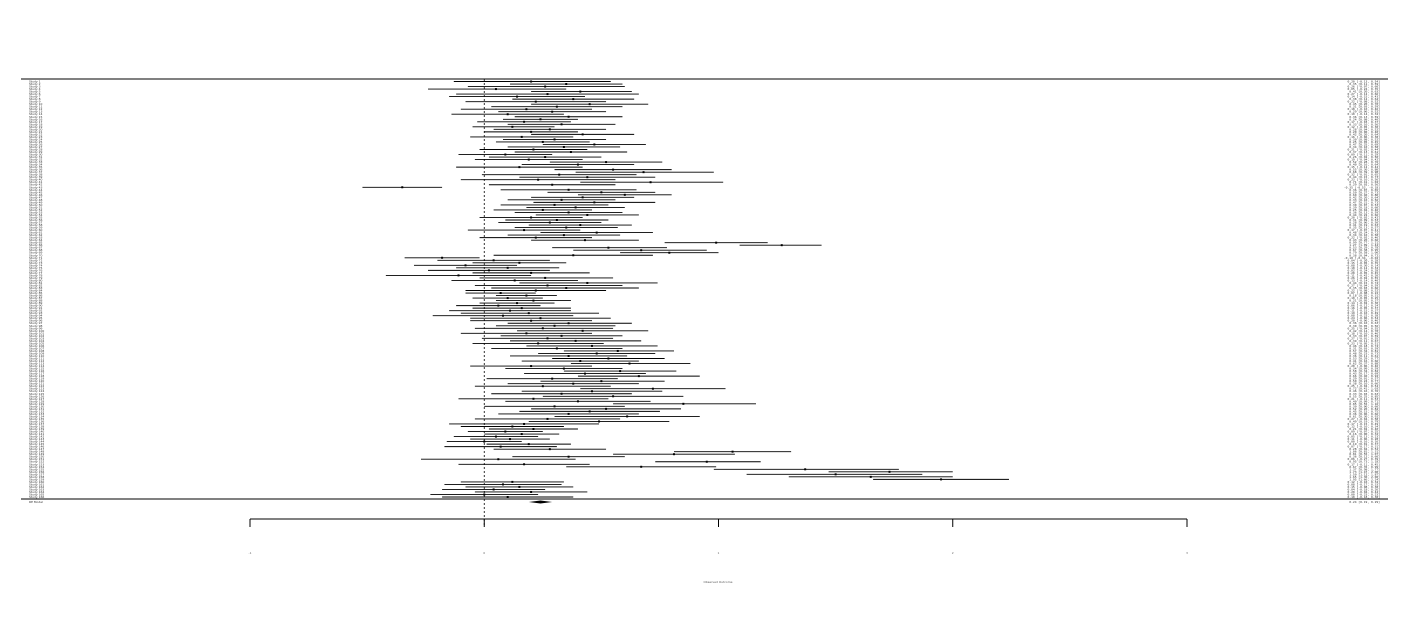 This screenshot has width=1409, height=617. I want to click on study-row: Study 166 0.10 [-0.18, 0.38], so click(704, 497).